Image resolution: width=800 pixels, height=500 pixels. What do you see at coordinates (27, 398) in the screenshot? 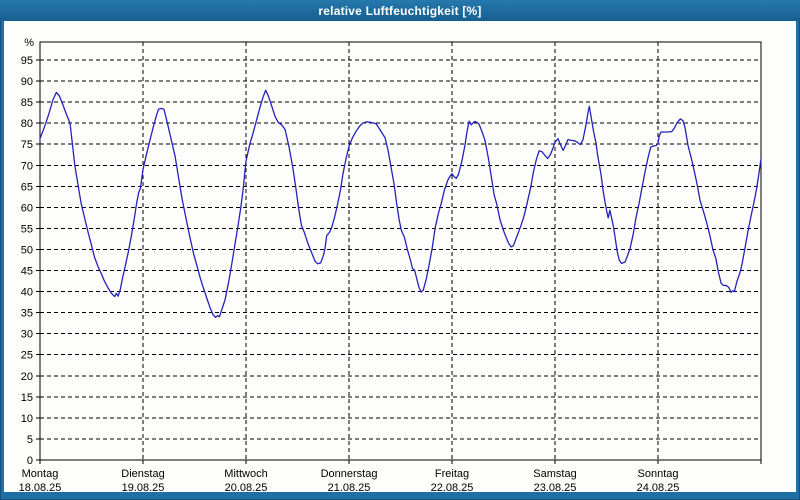
I see `y-tick-label: 15` at bounding box center [27, 398].